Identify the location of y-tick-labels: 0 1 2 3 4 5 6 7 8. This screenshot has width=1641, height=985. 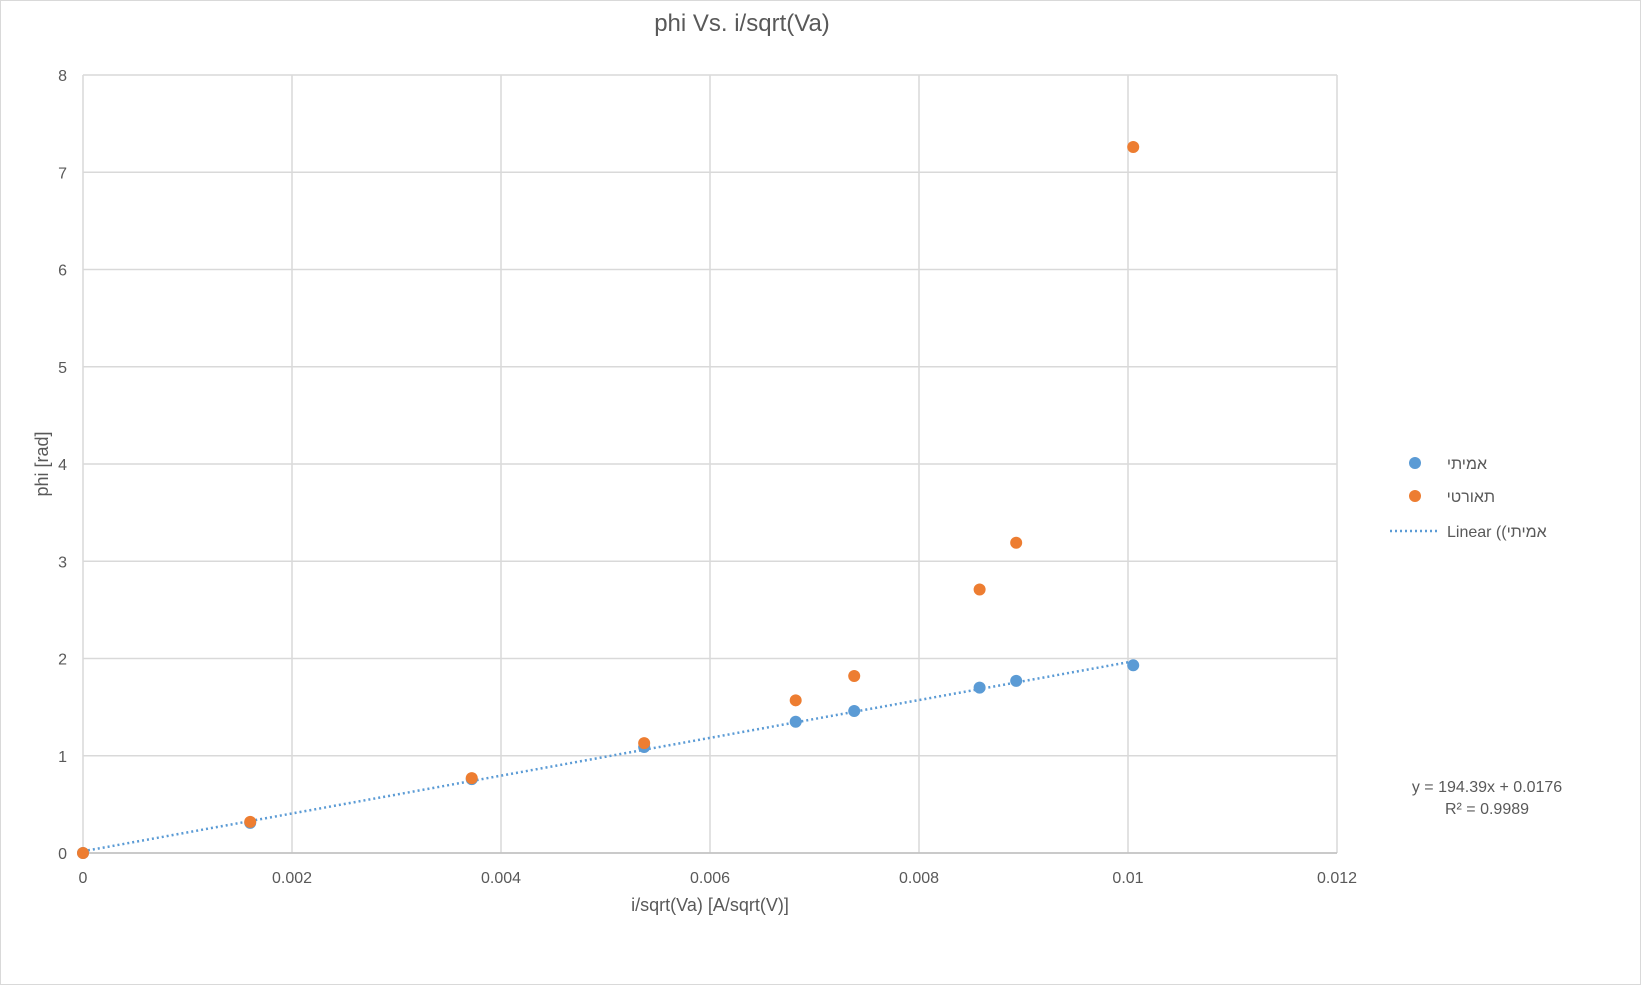
(62, 465).